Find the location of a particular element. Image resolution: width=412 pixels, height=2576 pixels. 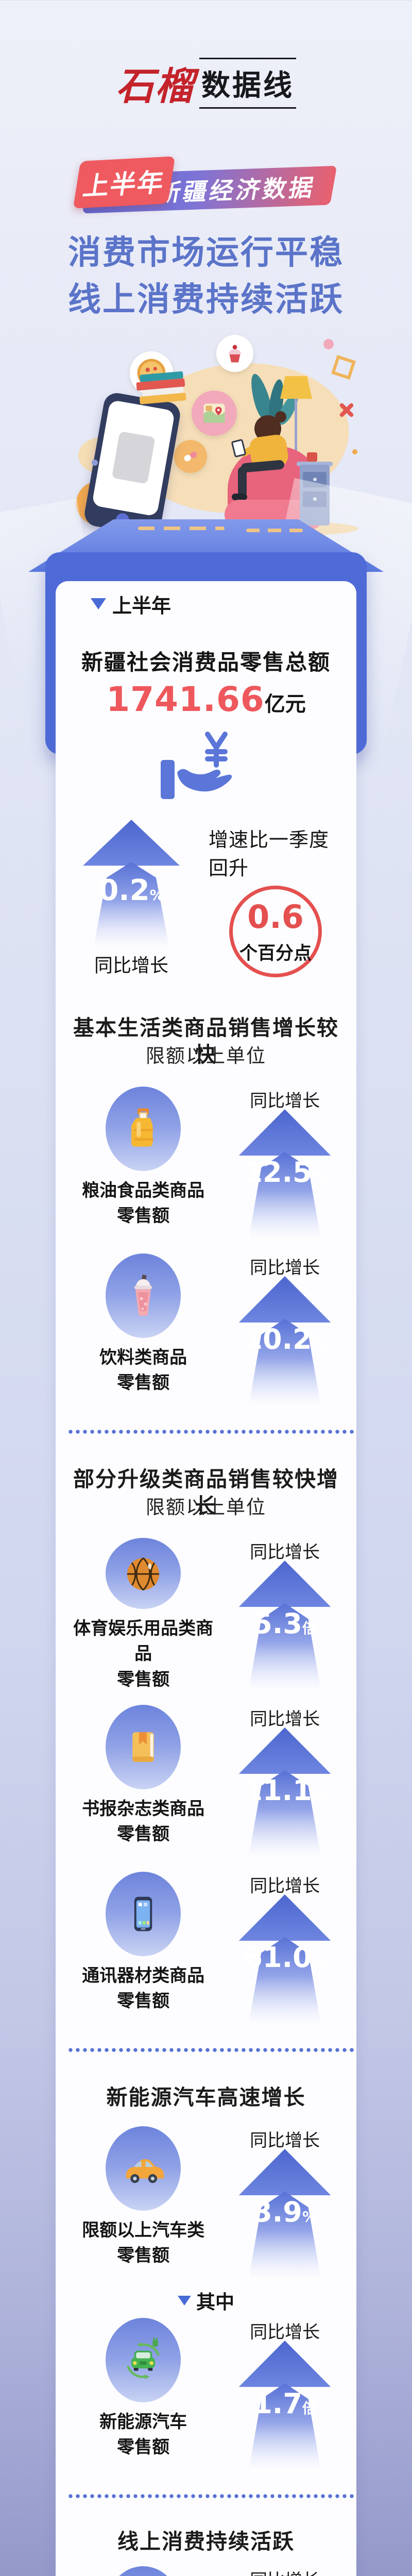

hero-illustration is located at coordinates (206, 434).